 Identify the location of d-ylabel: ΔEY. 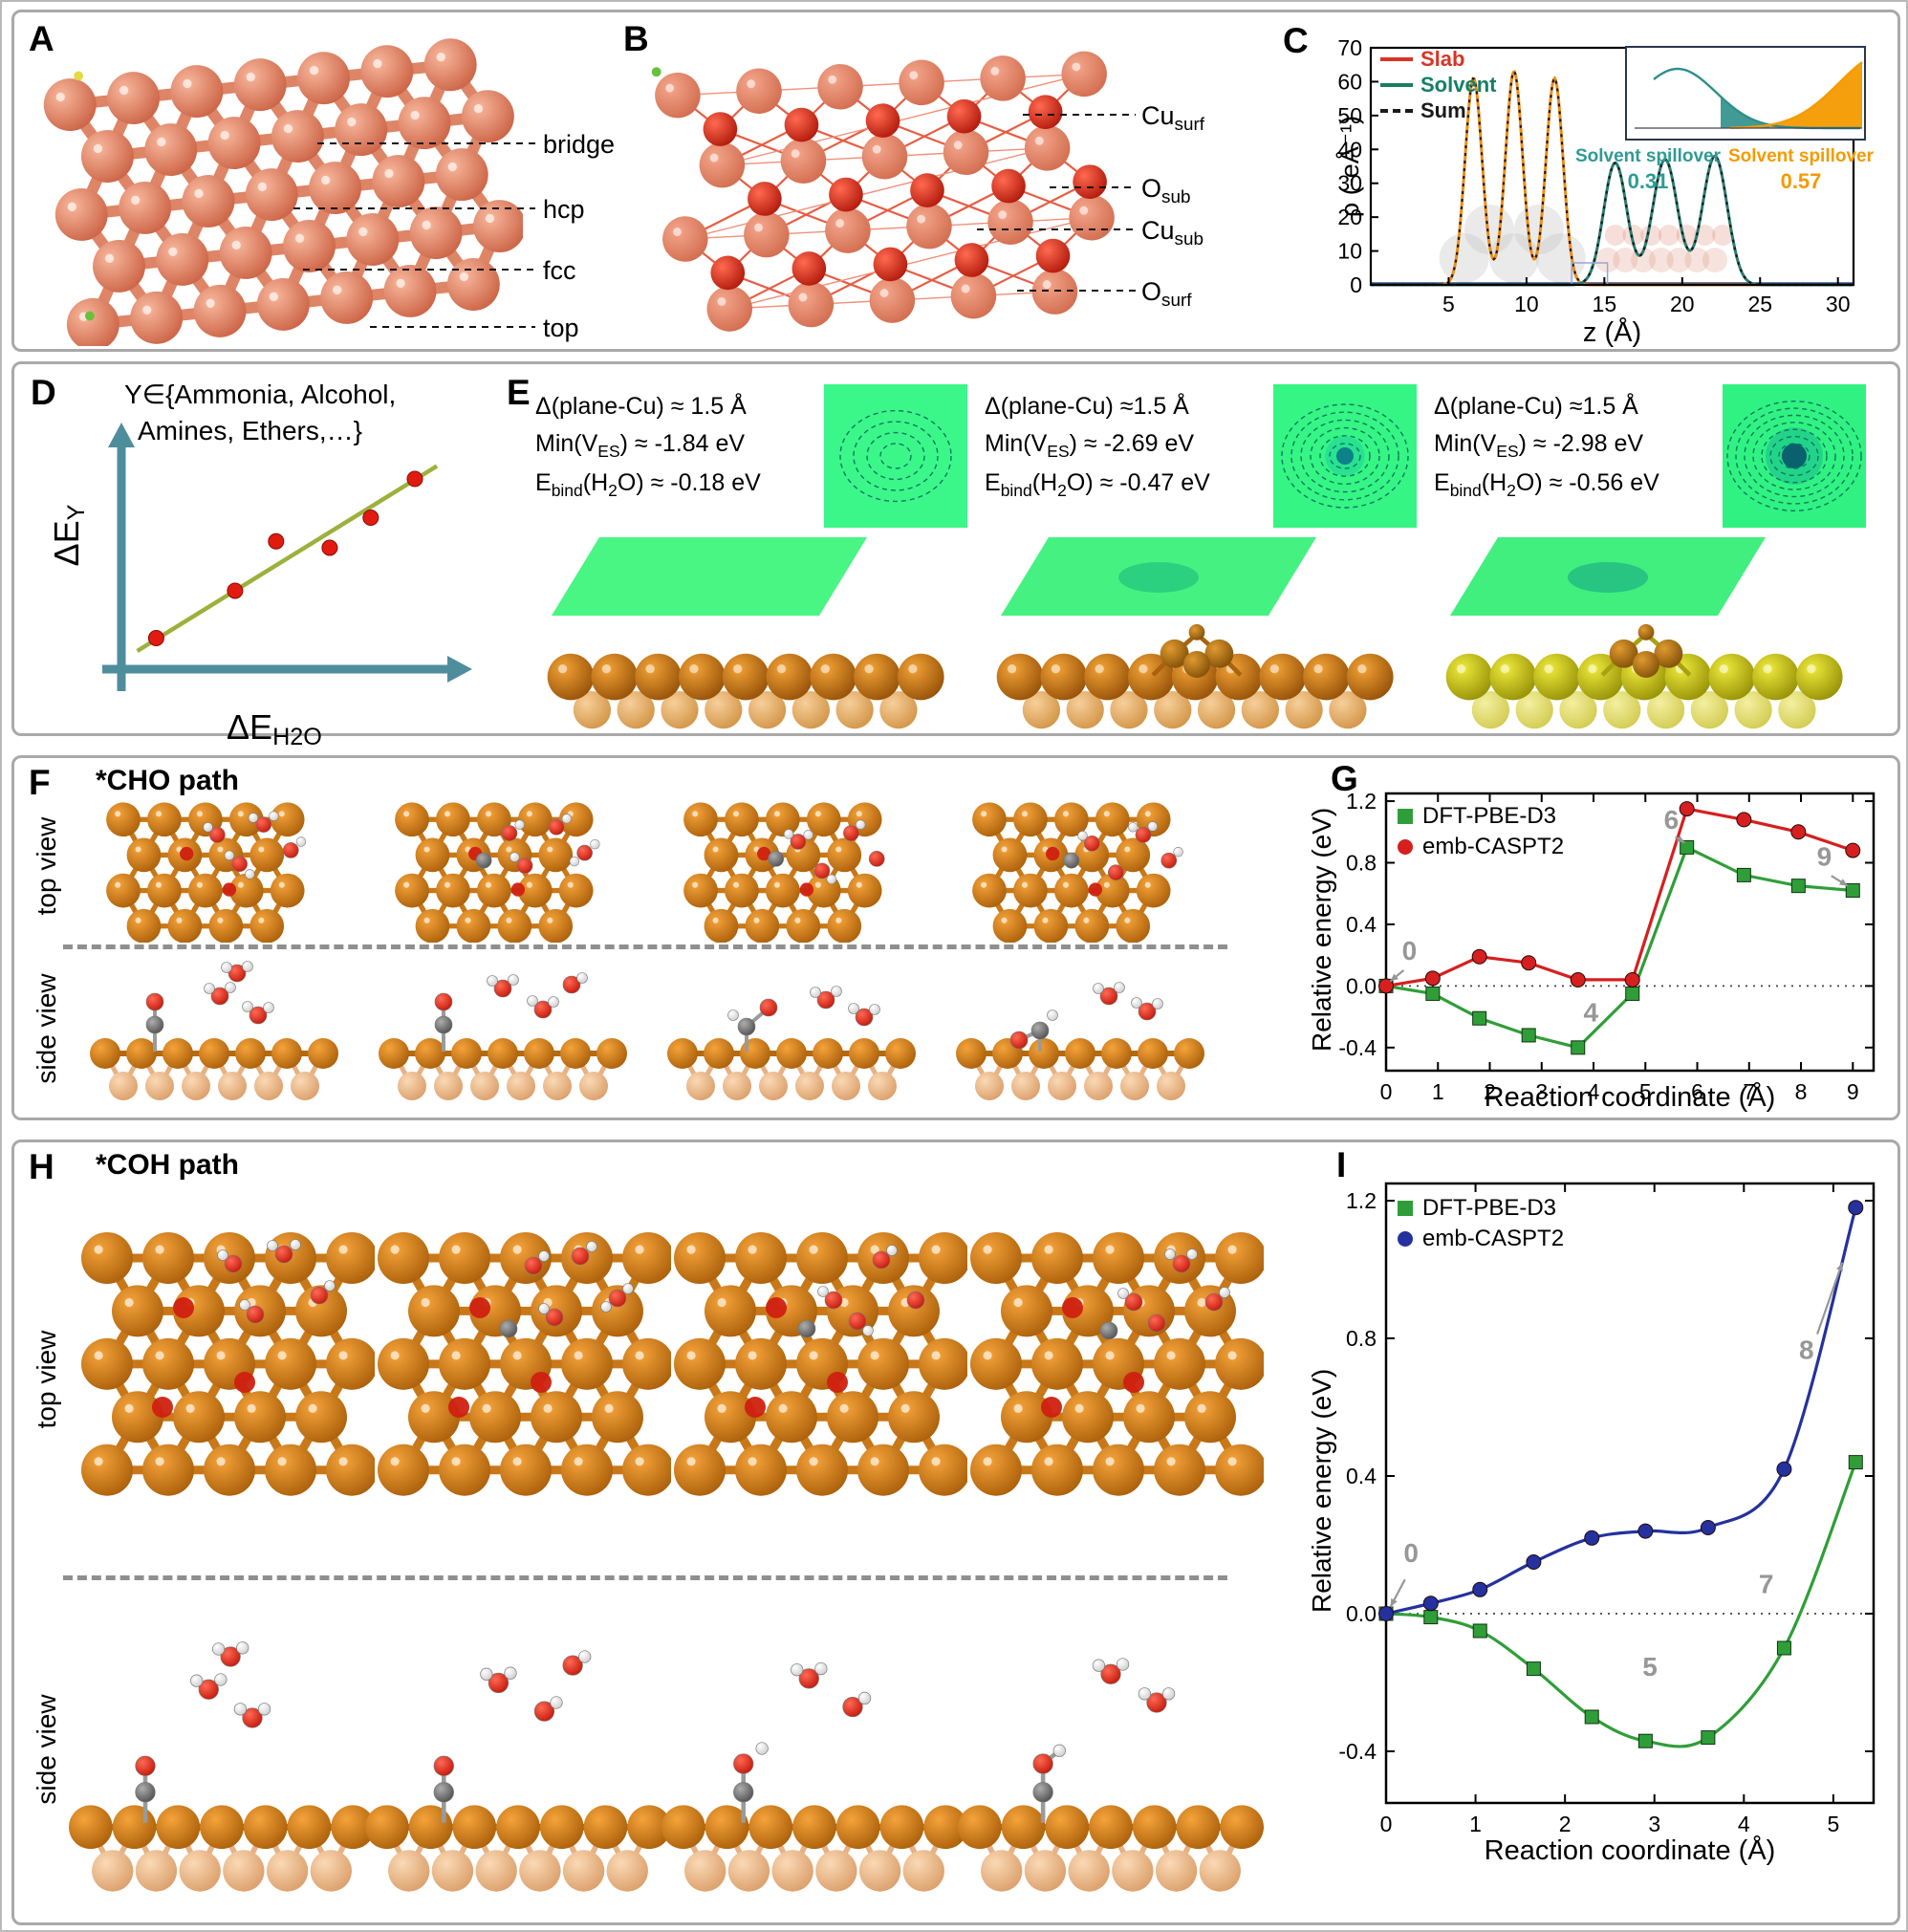
(68, 536).